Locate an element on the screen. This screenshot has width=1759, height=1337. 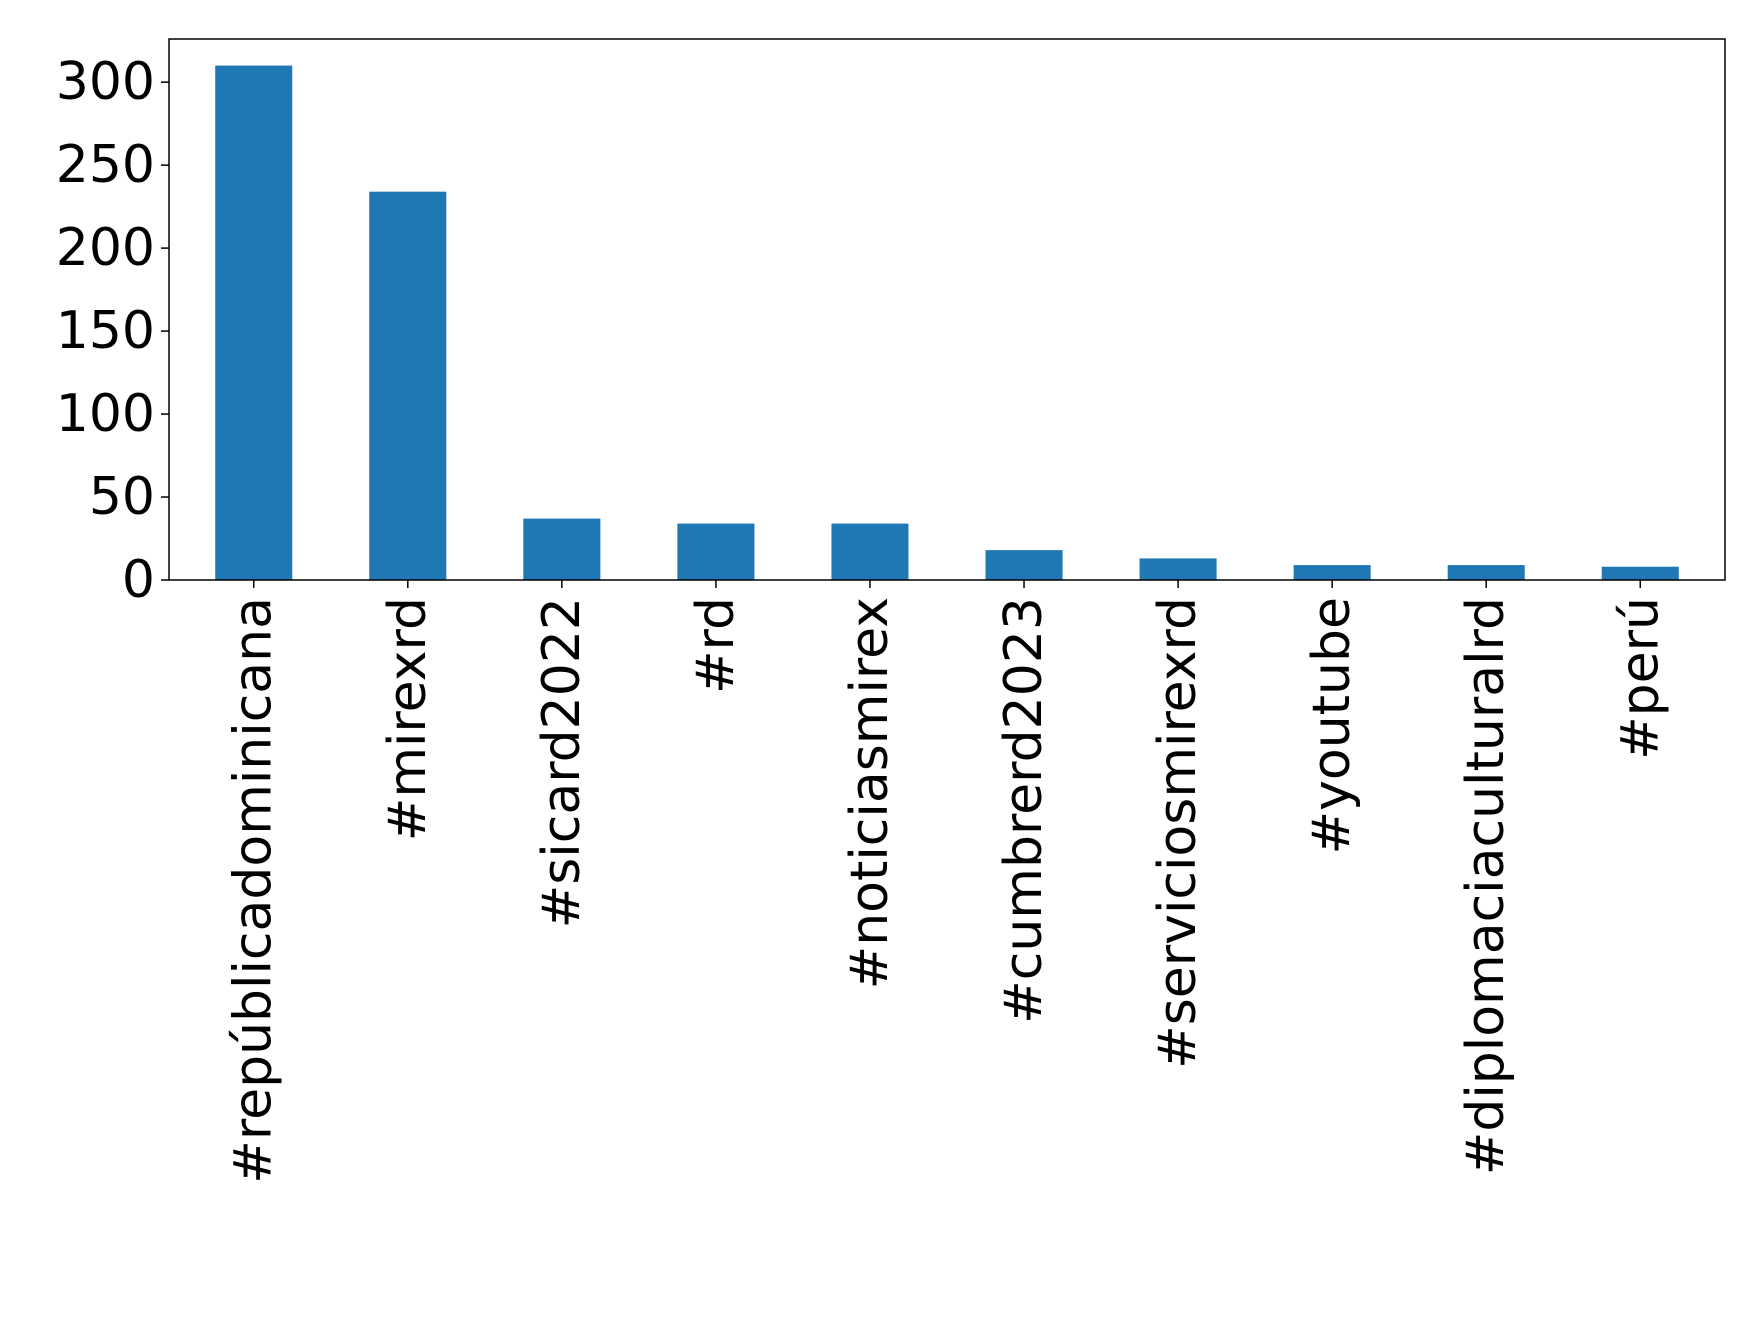
y-tick-label: 150 is located at coordinates (105, 331).